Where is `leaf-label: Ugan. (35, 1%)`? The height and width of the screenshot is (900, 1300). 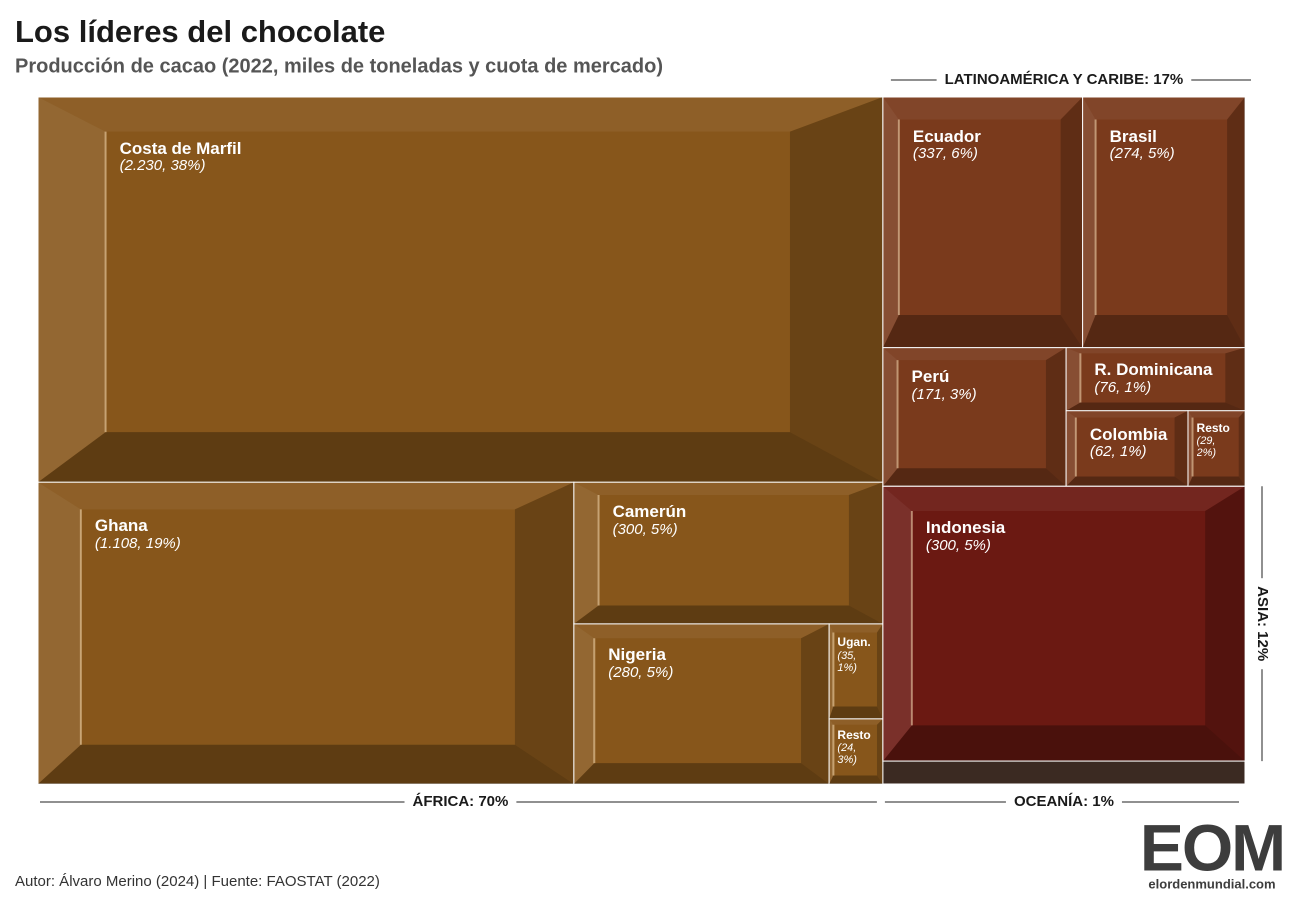
leaf-label: Ugan. (35, 1%) is located at coordinates (856, 654).